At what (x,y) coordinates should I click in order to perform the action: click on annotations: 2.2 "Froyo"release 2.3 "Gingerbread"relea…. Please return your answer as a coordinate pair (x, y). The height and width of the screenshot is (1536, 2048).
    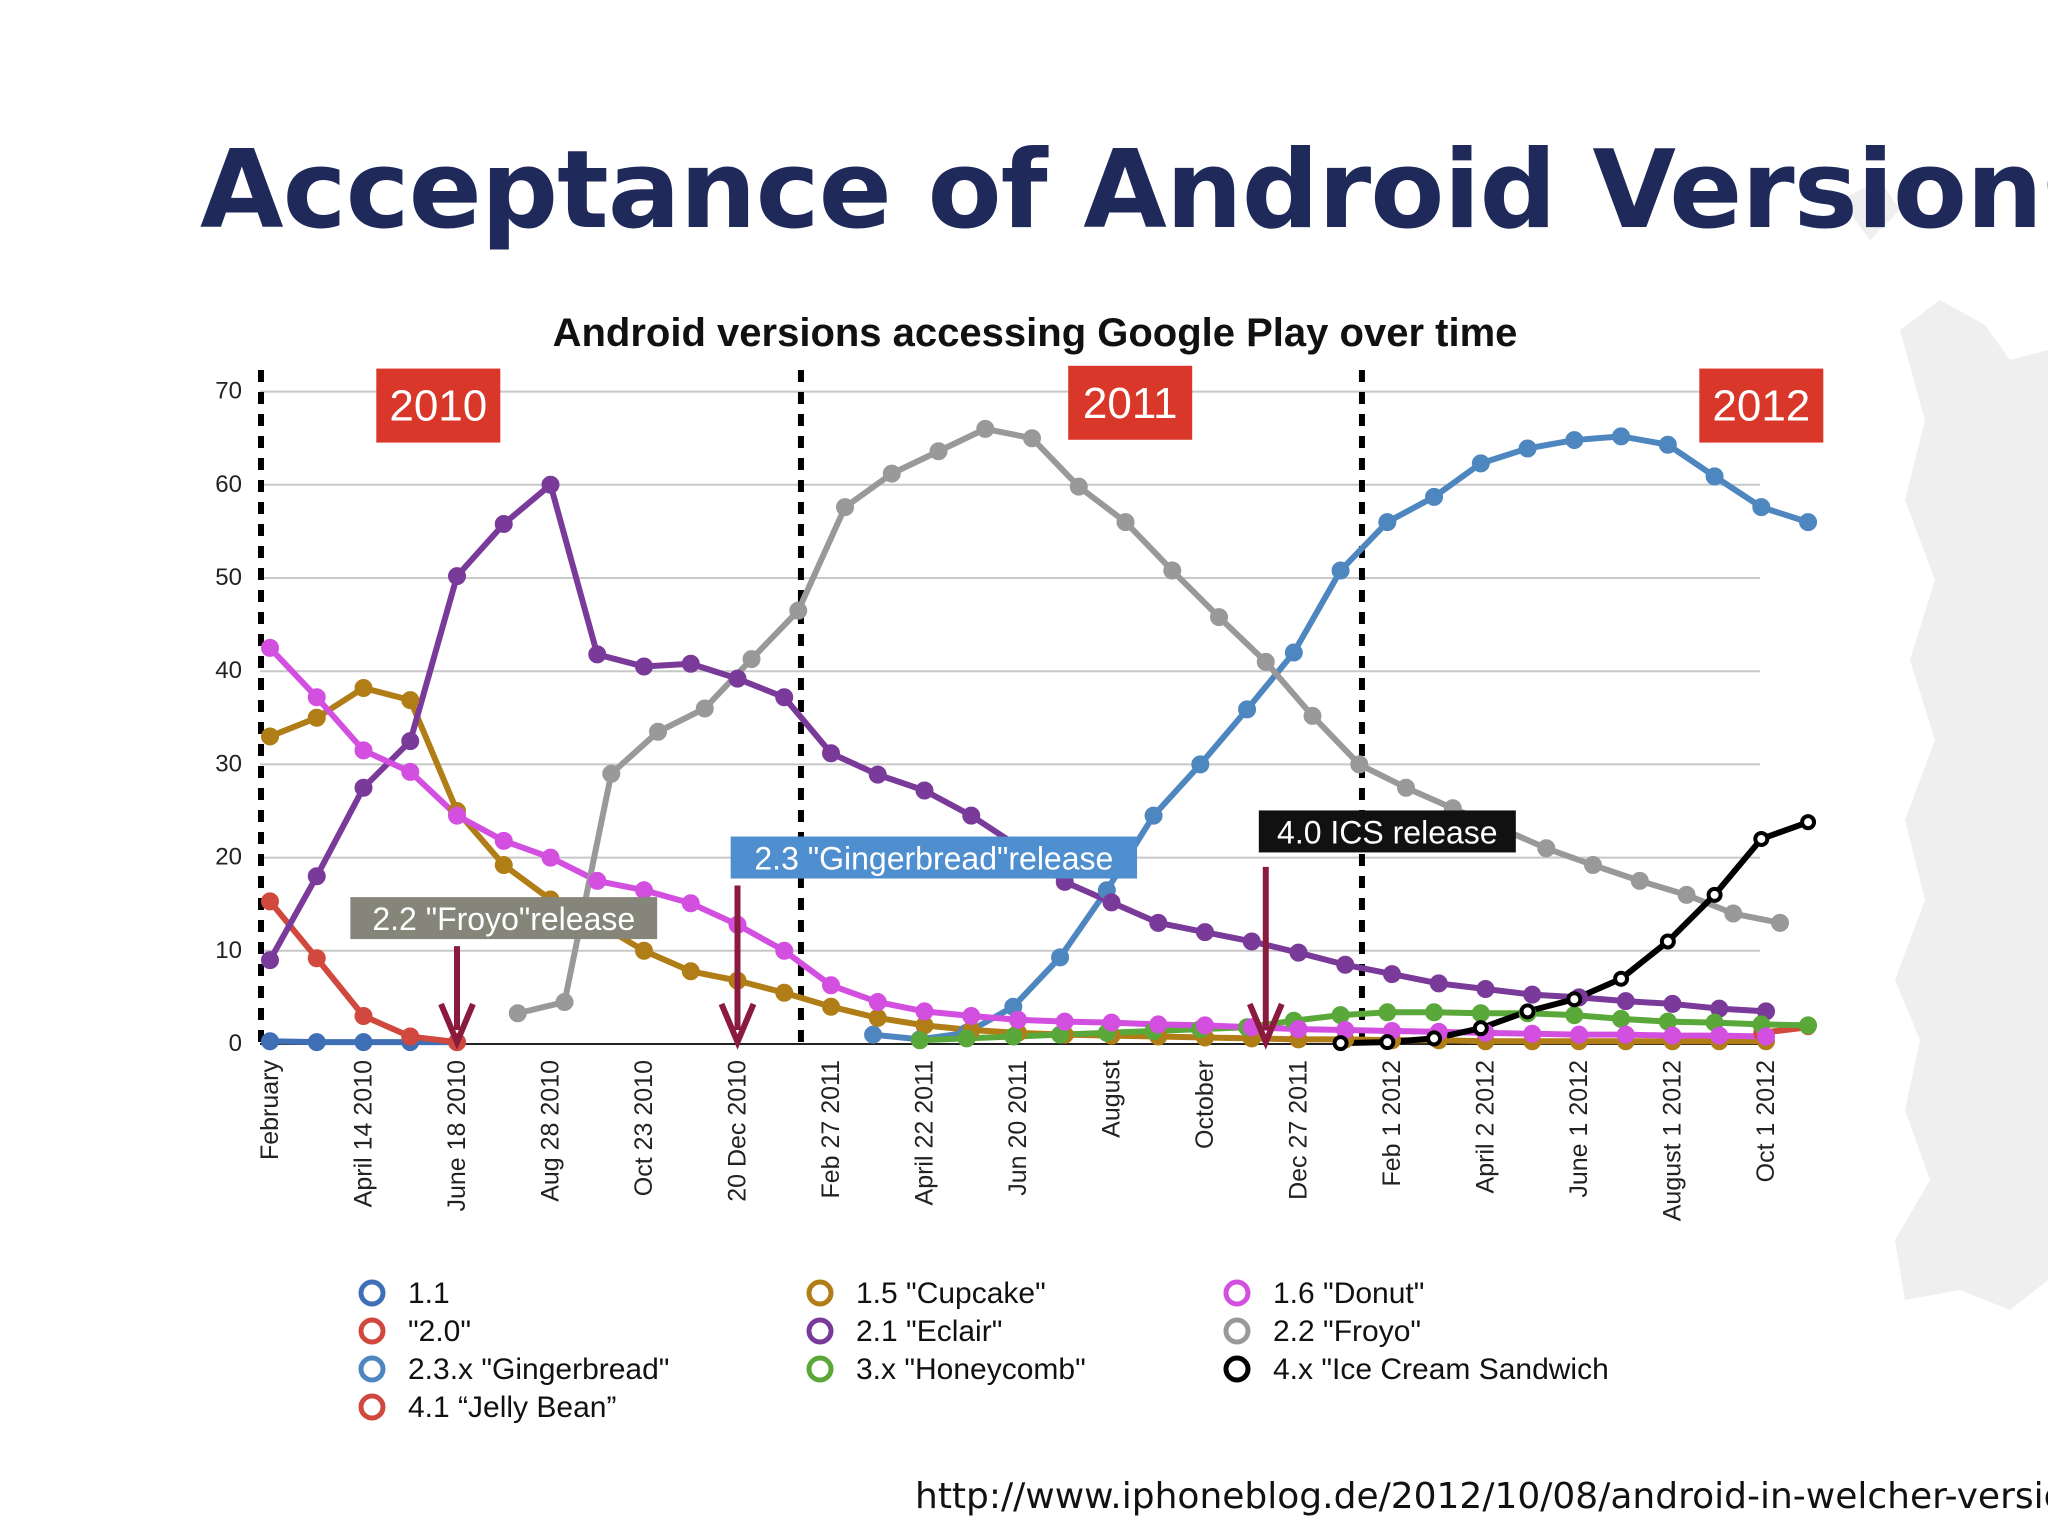
    Looking at the image, I should click on (933, 930).